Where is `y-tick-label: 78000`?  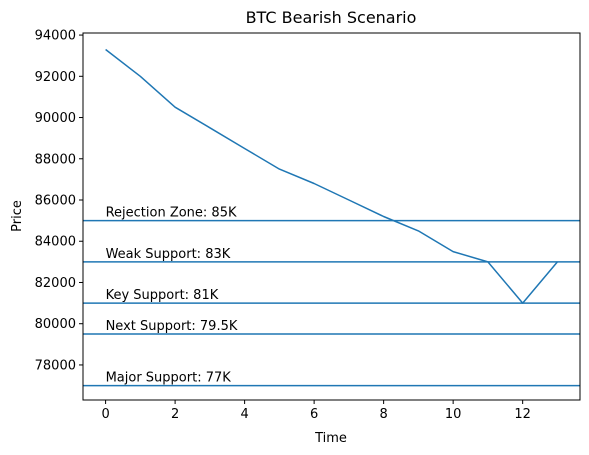 y-tick-label: 78000 is located at coordinates (55, 365).